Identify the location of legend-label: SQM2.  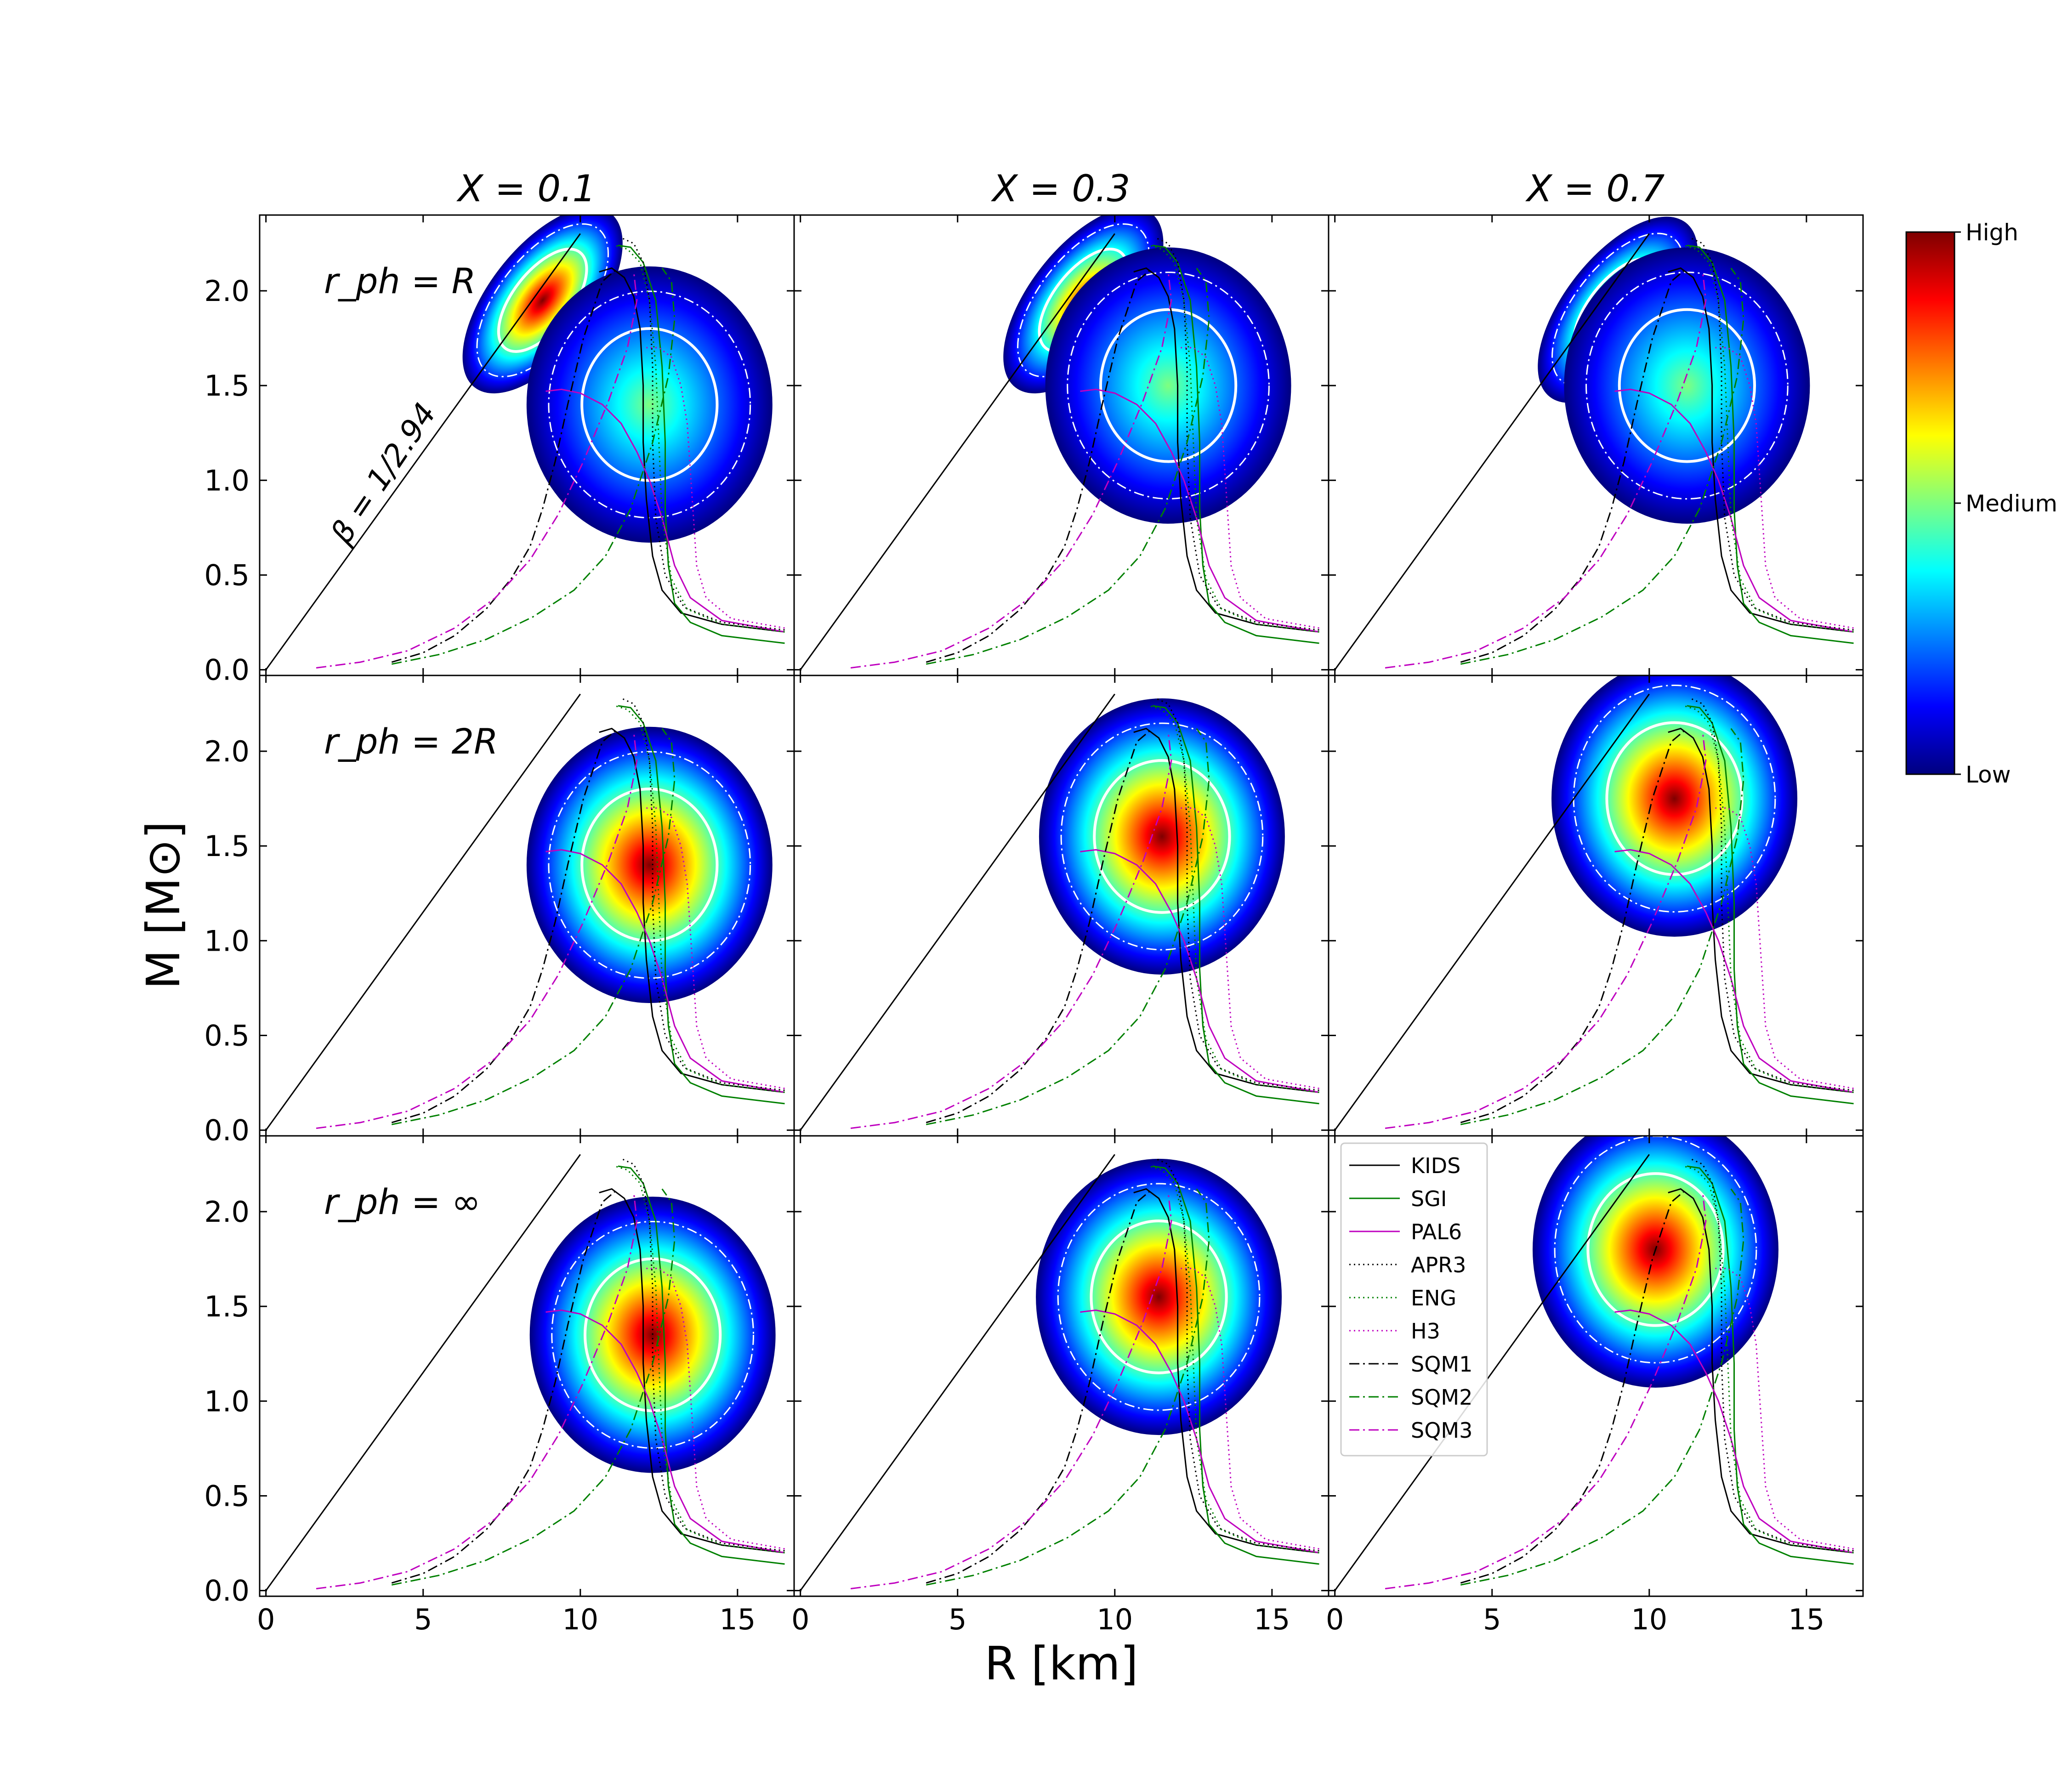
(1441, 1397).